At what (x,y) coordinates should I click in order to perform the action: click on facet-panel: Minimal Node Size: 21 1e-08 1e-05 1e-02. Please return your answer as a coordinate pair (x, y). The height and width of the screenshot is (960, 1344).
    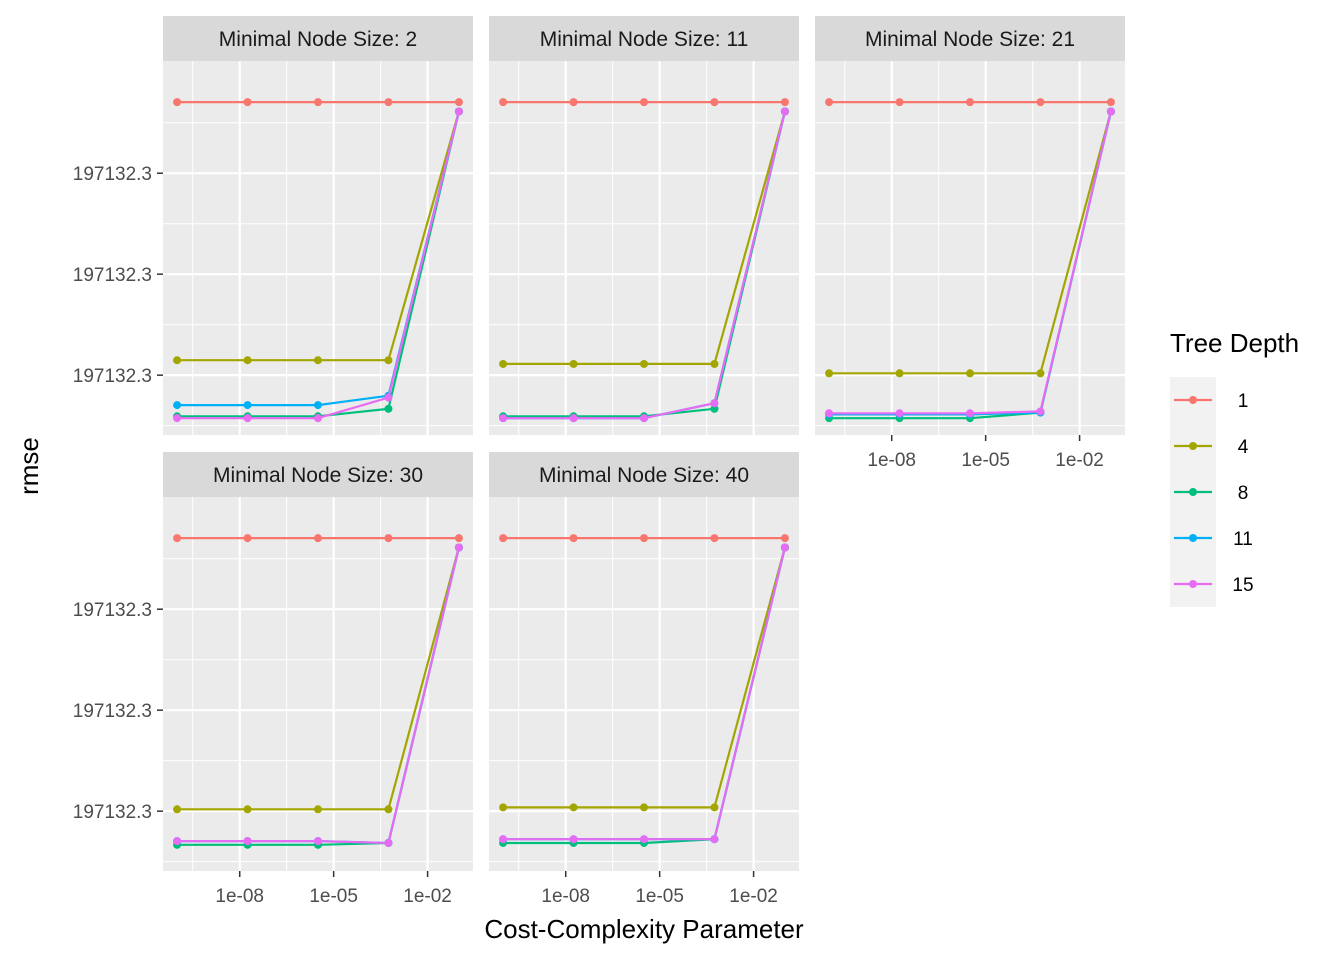
    Looking at the image, I should click on (970, 243).